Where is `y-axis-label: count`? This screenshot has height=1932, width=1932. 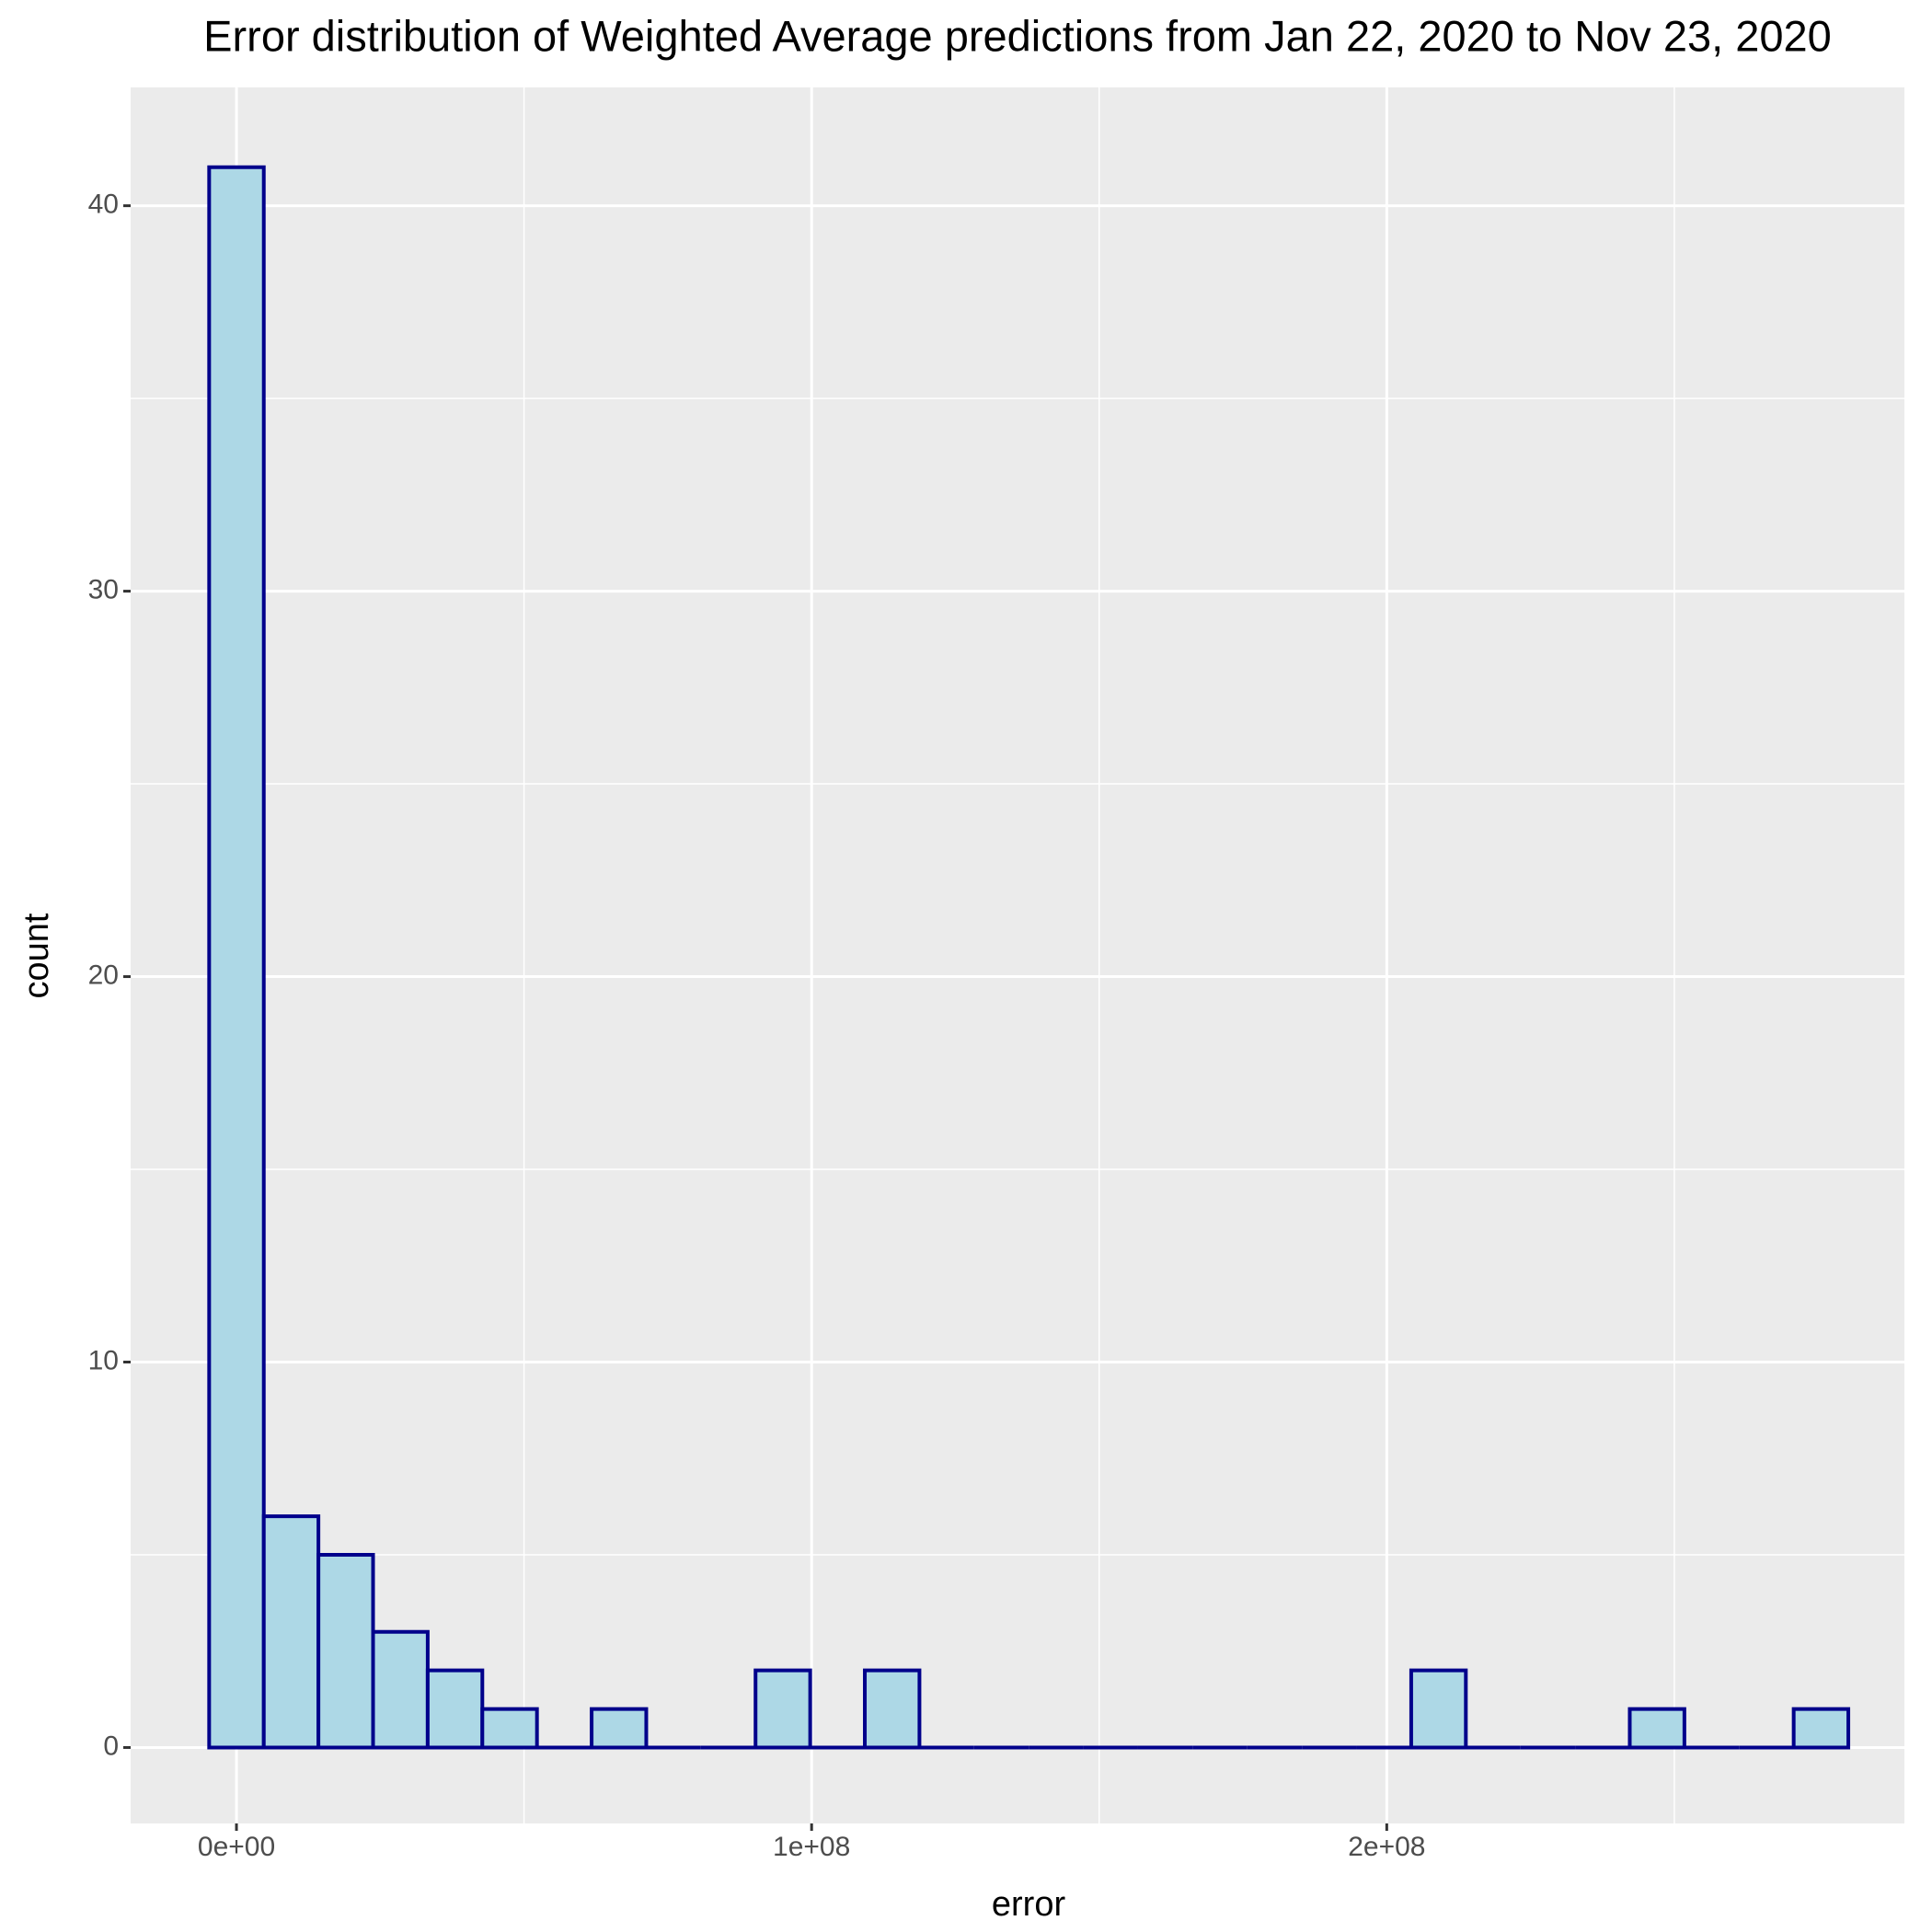
y-axis-label: count is located at coordinates (36, 955).